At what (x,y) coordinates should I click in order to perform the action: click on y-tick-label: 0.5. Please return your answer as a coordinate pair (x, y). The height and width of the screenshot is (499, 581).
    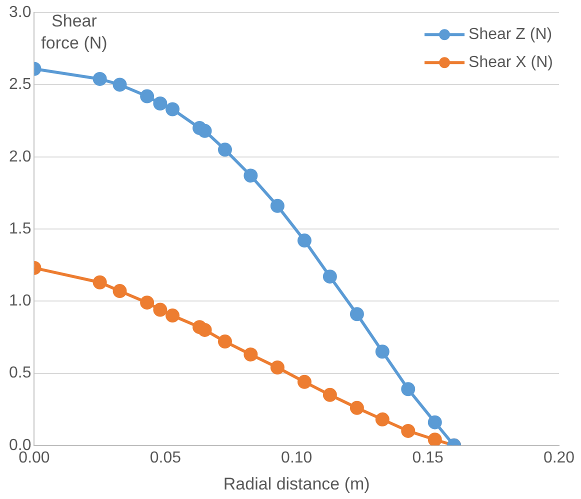
    Looking at the image, I should click on (20, 373).